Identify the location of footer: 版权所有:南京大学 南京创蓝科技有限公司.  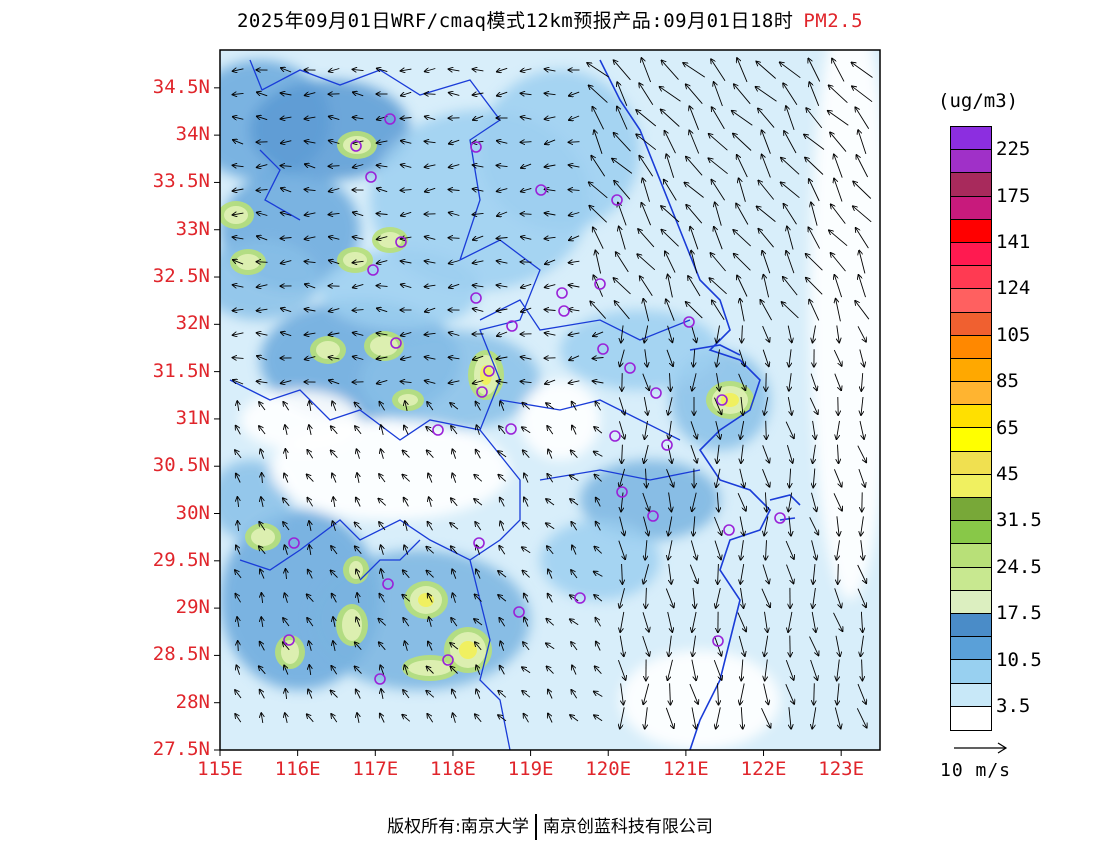
(550, 826).